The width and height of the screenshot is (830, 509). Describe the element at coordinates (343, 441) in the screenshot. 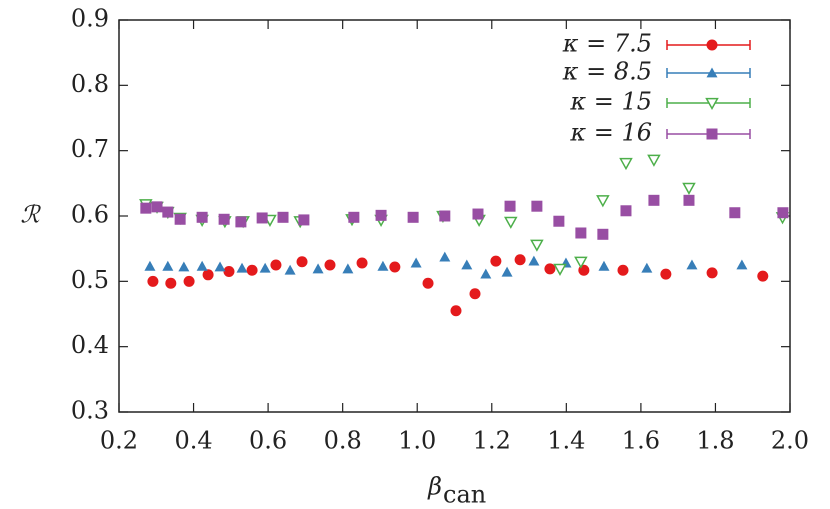

I see `x-tick-label: 0.8` at that location.